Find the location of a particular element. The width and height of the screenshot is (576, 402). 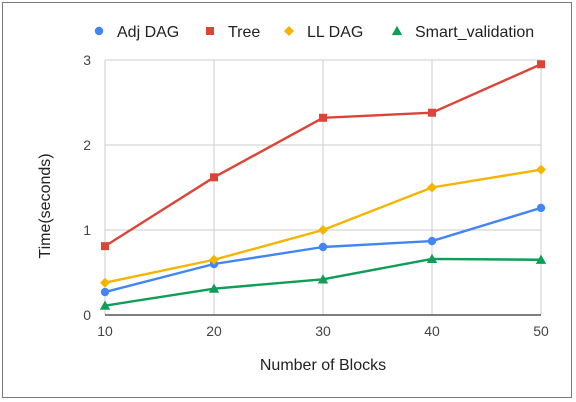

legend-marker-square-icon is located at coordinates (210, 31).